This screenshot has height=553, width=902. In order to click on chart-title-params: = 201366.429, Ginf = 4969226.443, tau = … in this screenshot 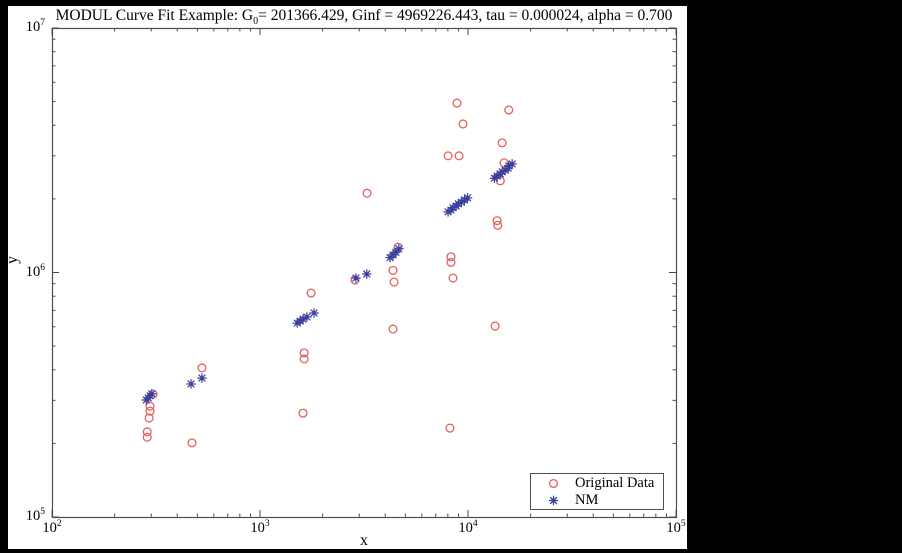, I will do `click(465, 15)`.